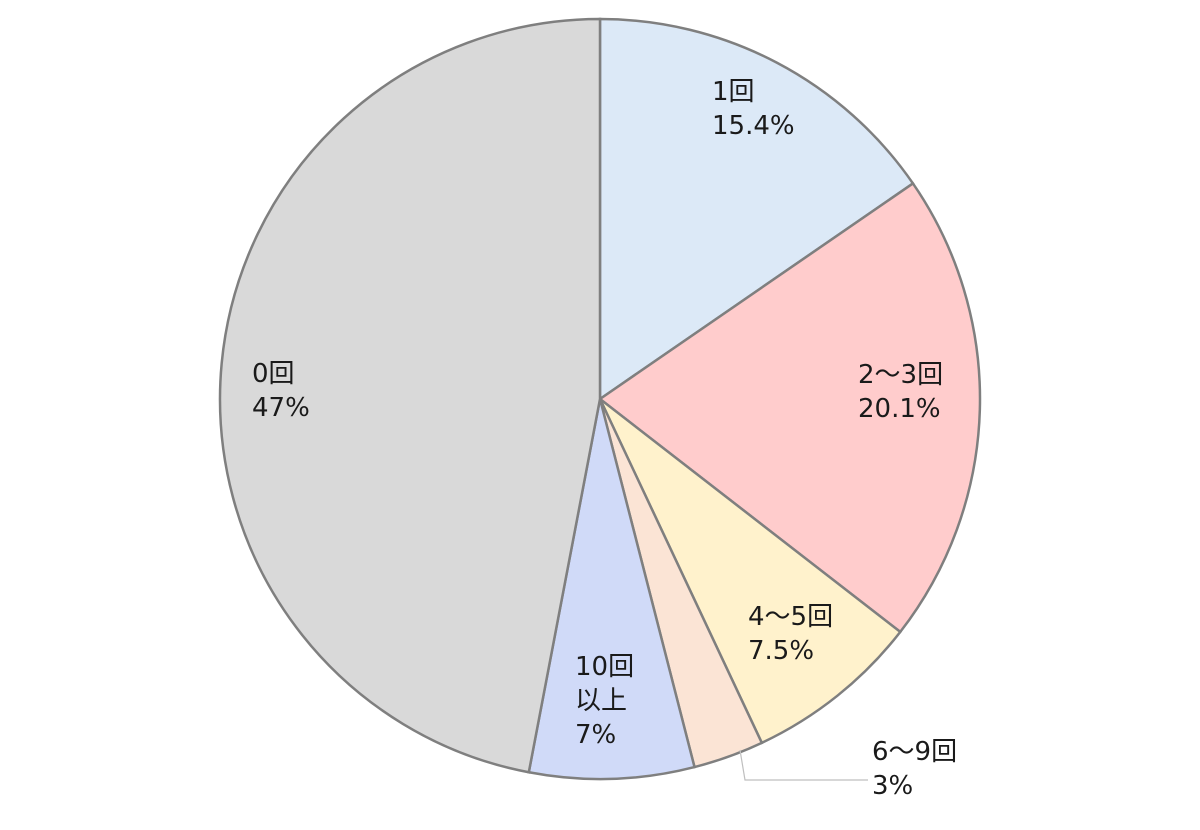 This screenshot has width=1200, height=830. Describe the element at coordinates (900, 392) in the screenshot. I see `slice-label-2: 2～3回 20.1%` at that location.